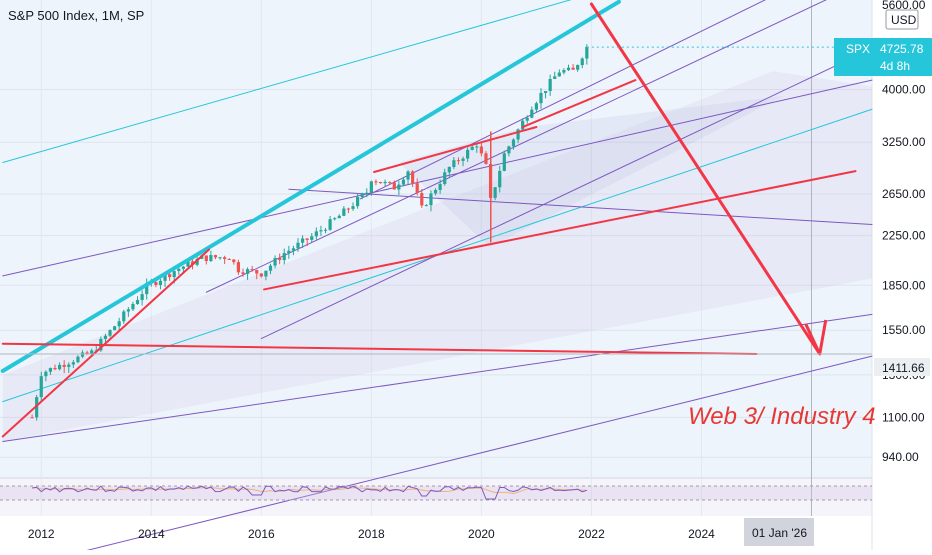  Describe the element at coordinates (904, 236) in the screenshot. I see `price-tick-label: 2250.00` at that location.